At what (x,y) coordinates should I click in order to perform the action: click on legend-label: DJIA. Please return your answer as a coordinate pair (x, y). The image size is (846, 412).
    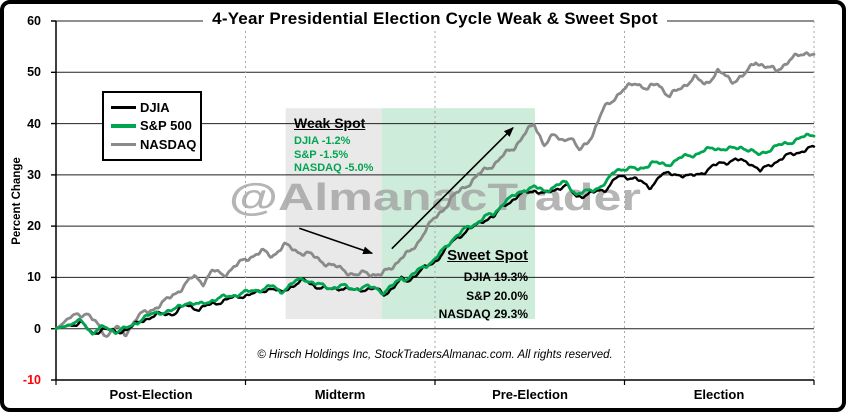
    Looking at the image, I should click on (155, 107).